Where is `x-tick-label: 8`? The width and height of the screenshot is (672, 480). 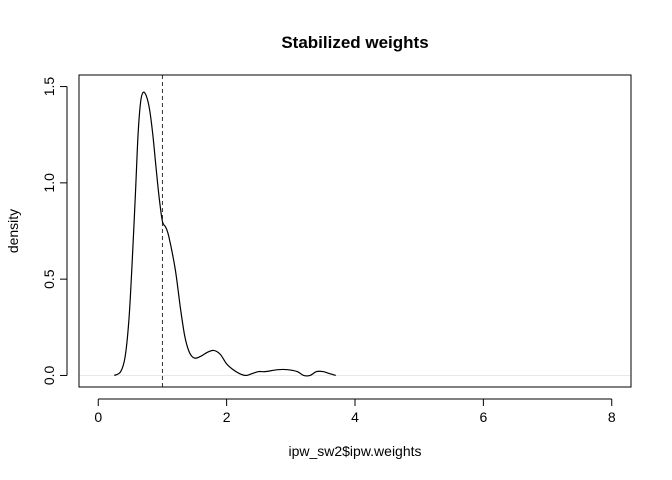
x-tick-label: 8 is located at coordinates (612, 417).